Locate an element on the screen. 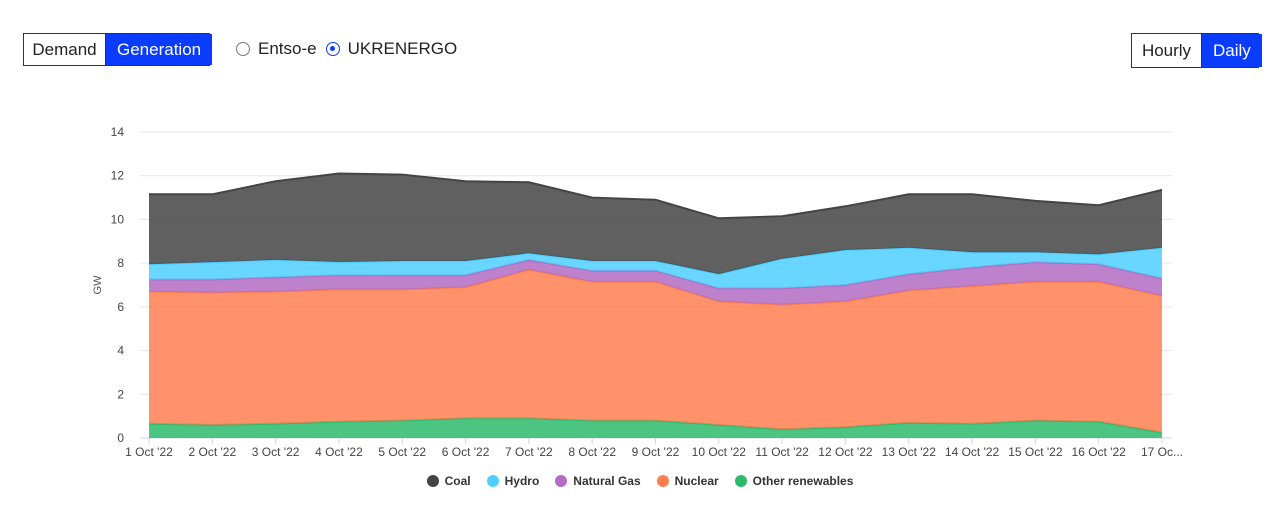 The height and width of the screenshot is (518, 1280). legend-item-nuclear: Nuclear is located at coordinates (687, 481).